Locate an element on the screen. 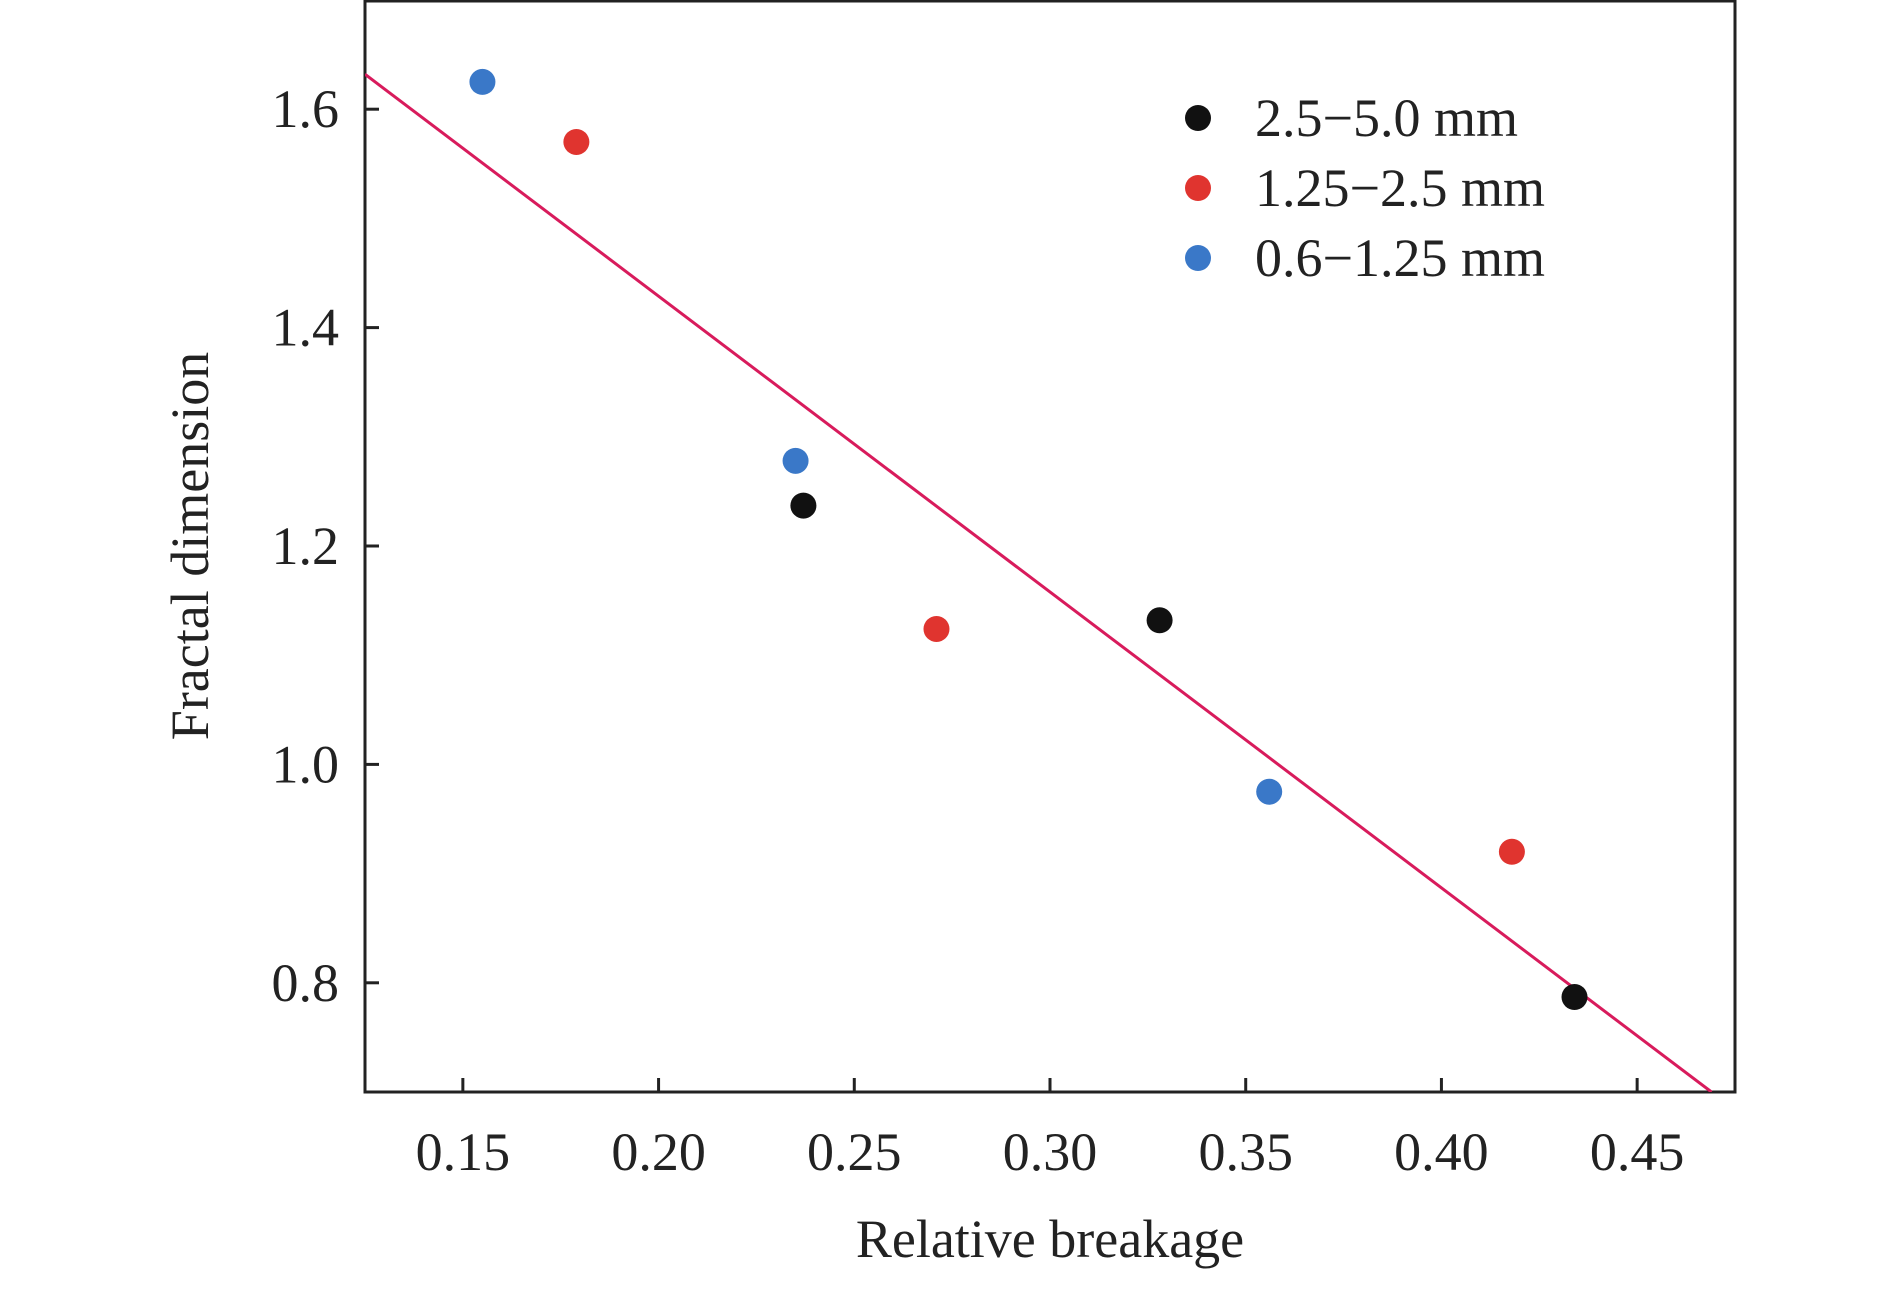 This screenshot has width=1890, height=1291. x-tick-label: 0.35 is located at coordinates (1245, 1152).